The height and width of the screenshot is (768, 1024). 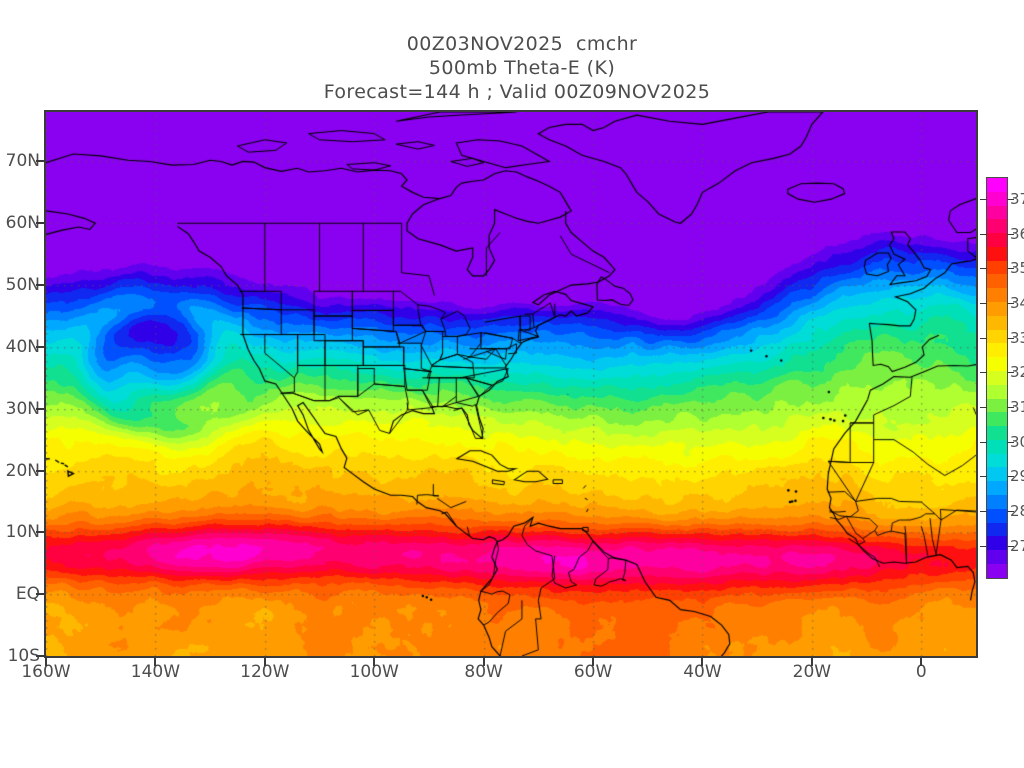 What do you see at coordinates (483, 672) in the screenshot?
I see `x-axis-label-80w: 80W` at bounding box center [483, 672].